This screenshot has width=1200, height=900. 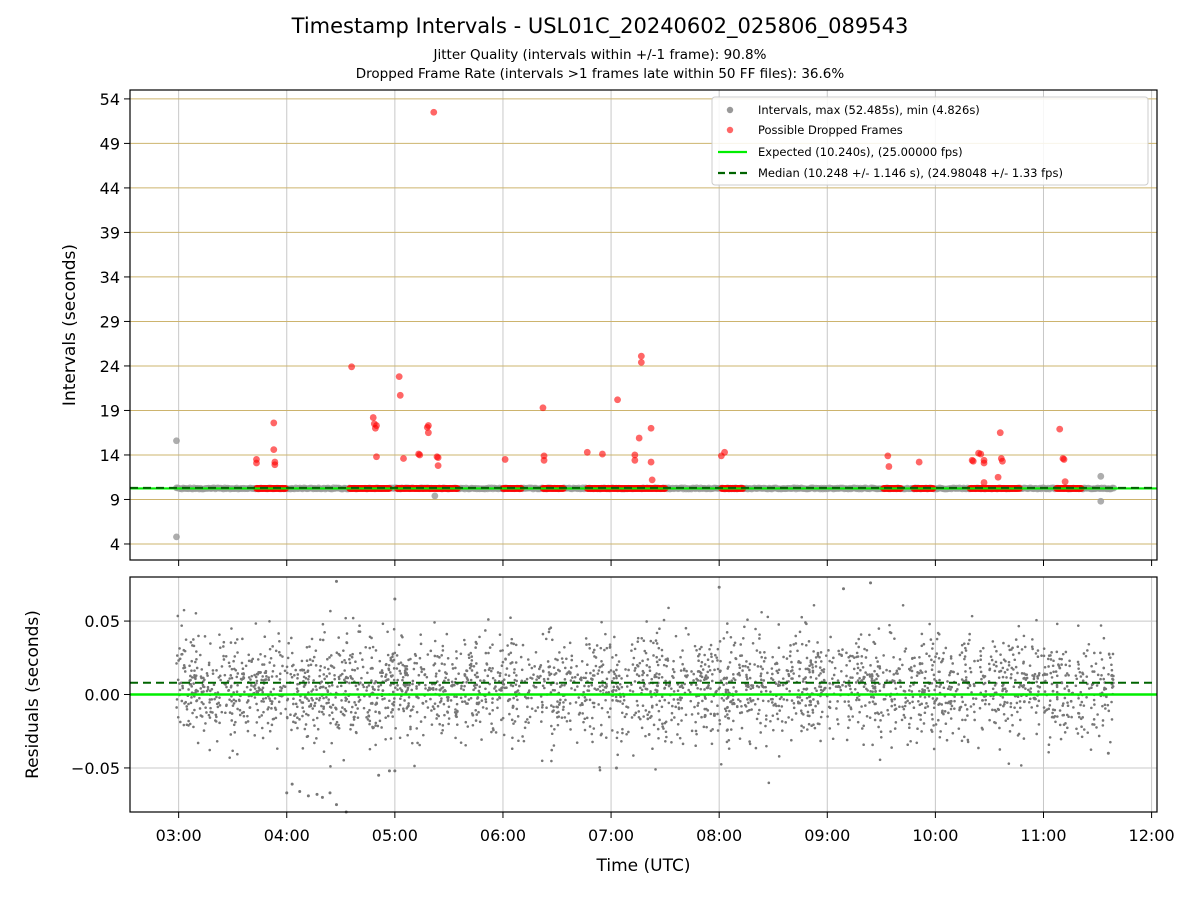 I want to click on legend-marker-intervals, so click(x=730, y=110).